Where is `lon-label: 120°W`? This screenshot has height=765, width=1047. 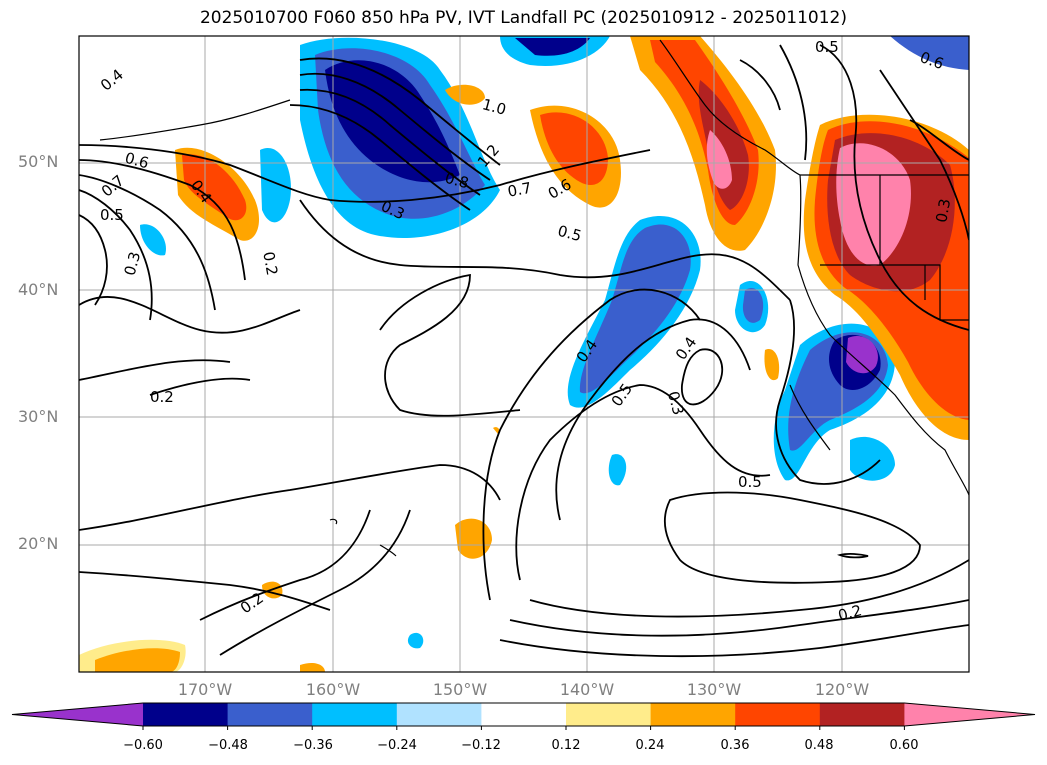 lon-label: 120°W is located at coordinates (842, 689).